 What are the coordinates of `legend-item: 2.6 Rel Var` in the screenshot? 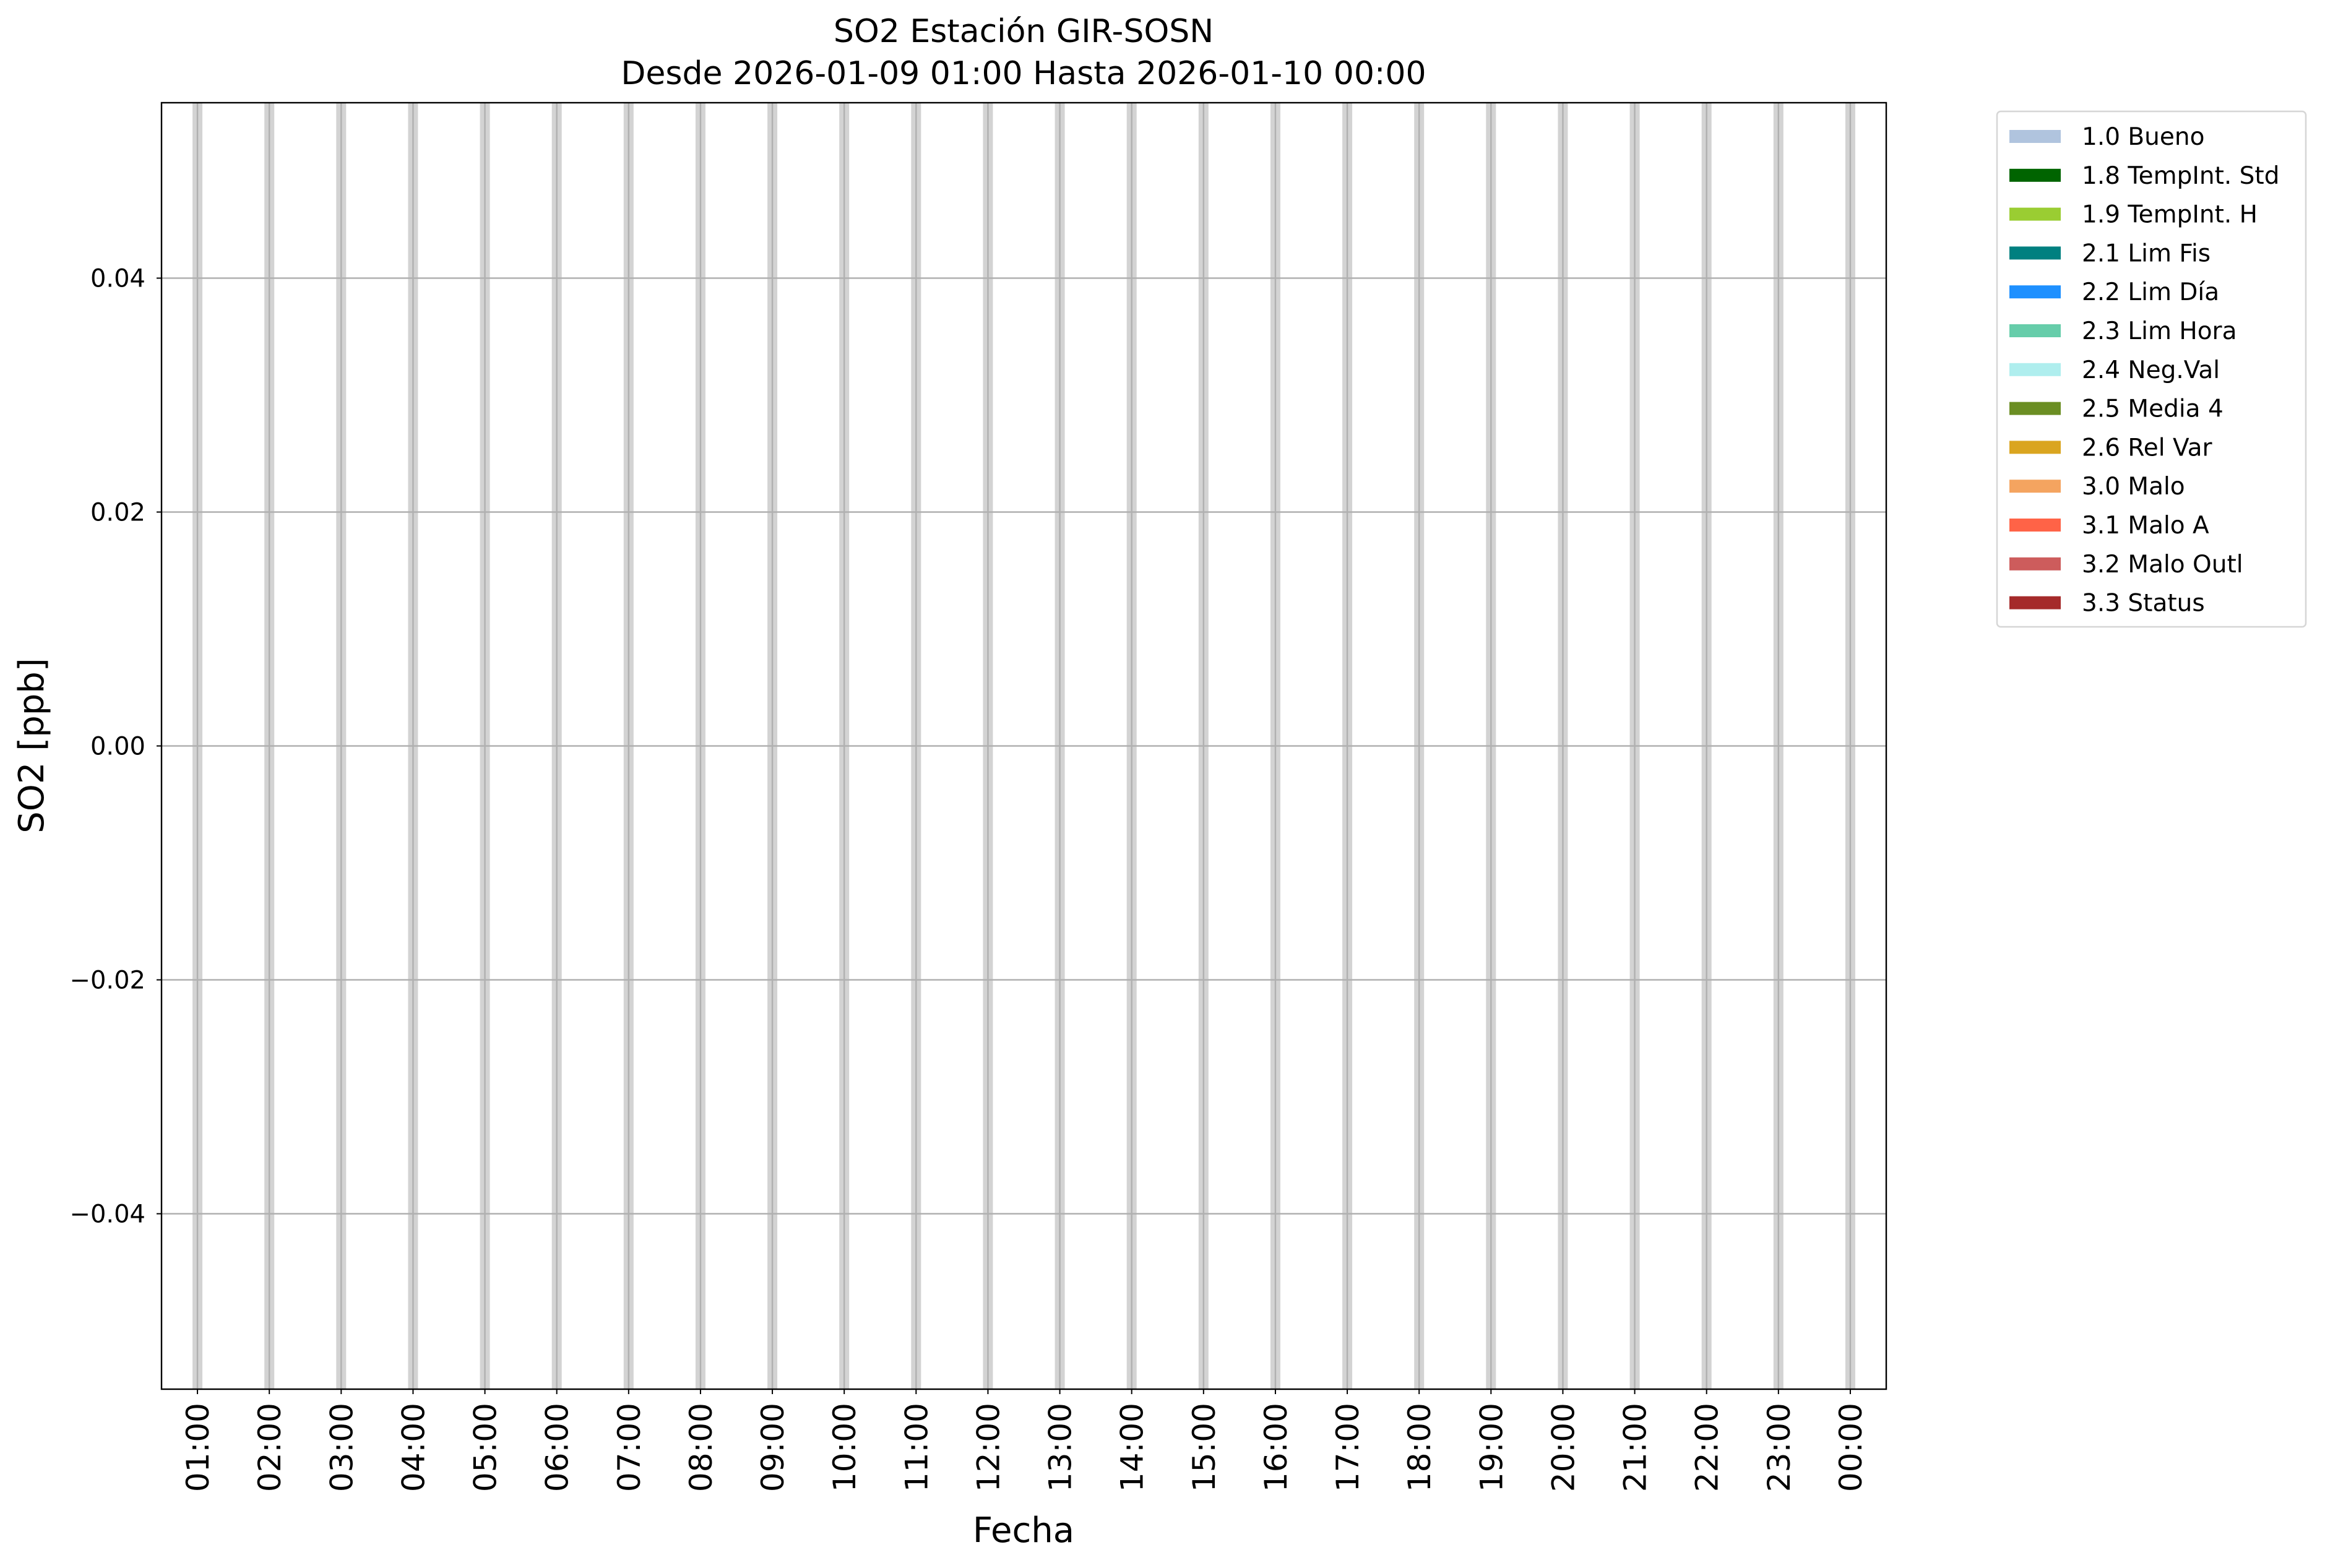 It's located at (2111, 448).